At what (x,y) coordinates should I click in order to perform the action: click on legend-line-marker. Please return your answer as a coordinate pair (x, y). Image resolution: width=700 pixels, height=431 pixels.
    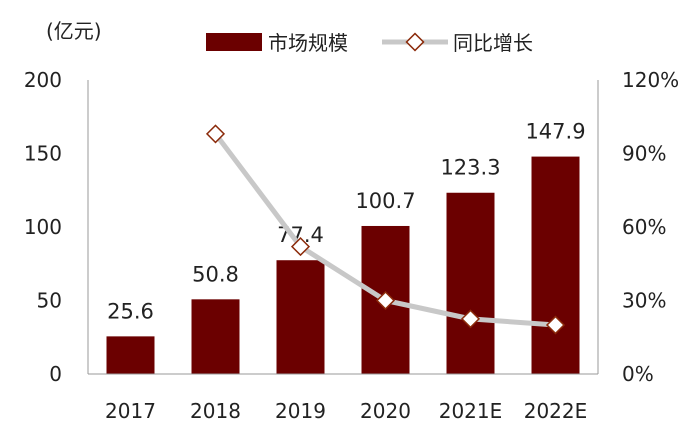
    Looking at the image, I should click on (415, 42).